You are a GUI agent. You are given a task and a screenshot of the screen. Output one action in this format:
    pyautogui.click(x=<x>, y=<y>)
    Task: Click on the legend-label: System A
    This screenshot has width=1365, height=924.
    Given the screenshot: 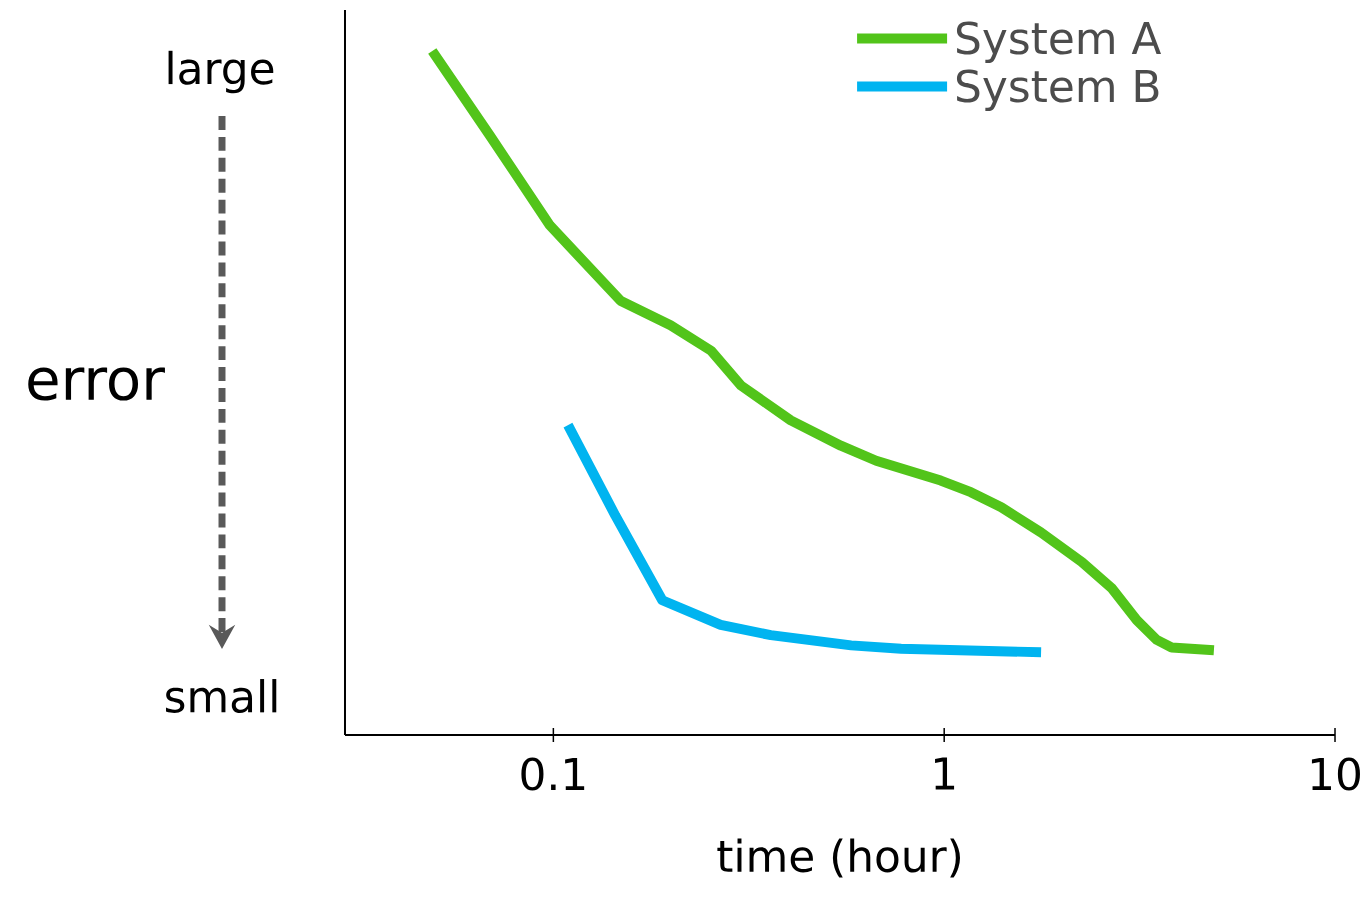 What is the action you would take?
    pyautogui.click(x=1059, y=42)
    